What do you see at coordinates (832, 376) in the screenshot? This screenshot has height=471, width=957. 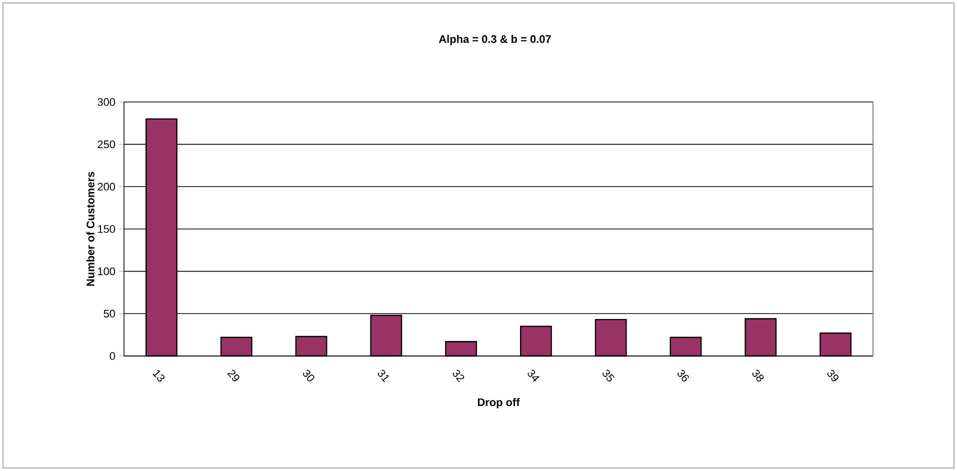 I see `x-tick-label: 39` at bounding box center [832, 376].